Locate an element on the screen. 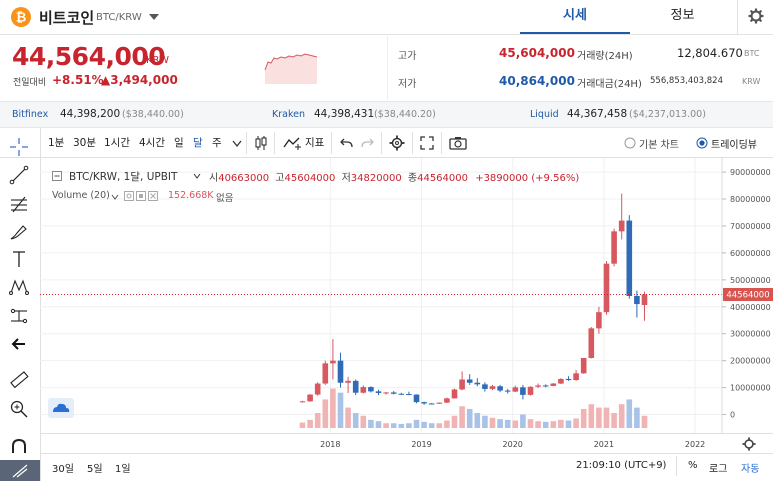  percent-toggle: % is located at coordinates (693, 465).